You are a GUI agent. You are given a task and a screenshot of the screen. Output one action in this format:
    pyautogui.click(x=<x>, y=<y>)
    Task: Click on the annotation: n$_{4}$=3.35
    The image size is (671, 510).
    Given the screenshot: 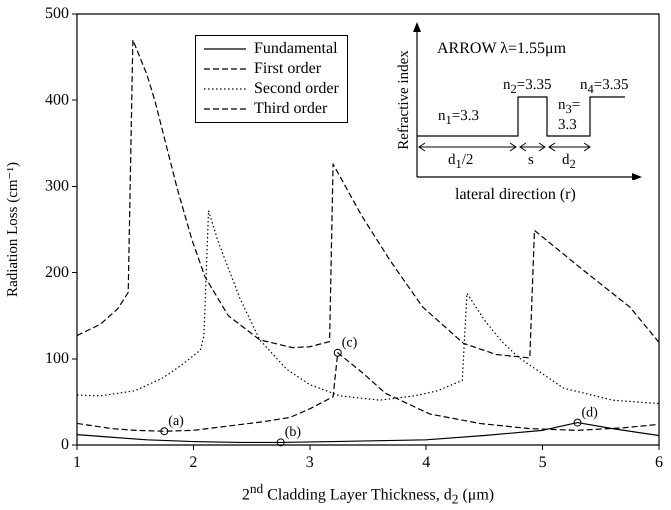 What is the action you would take?
    pyautogui.click(x=604, y=87)
    